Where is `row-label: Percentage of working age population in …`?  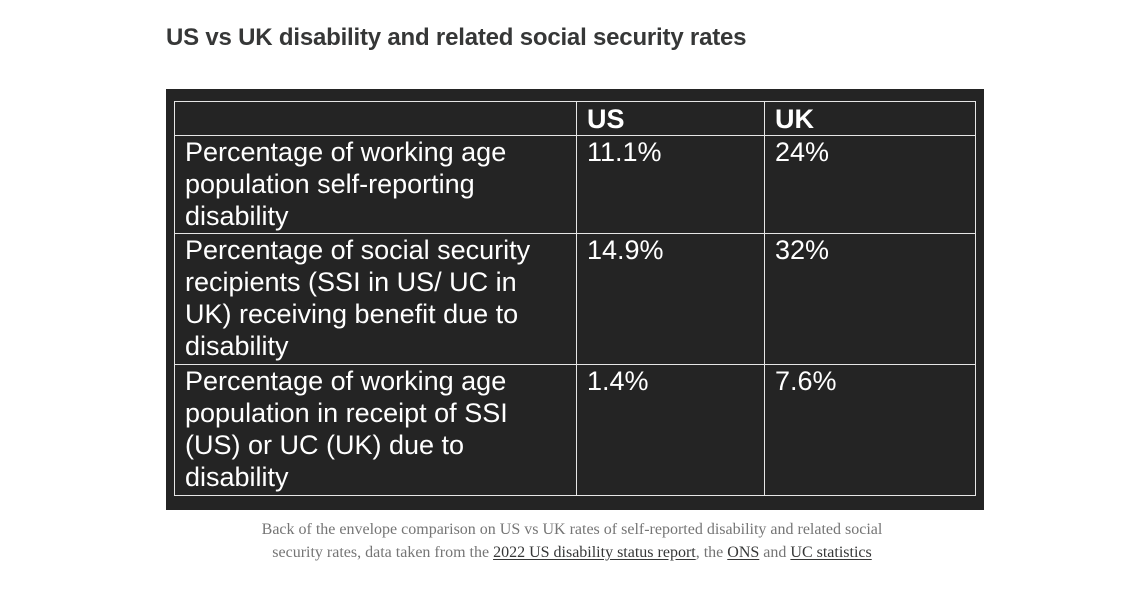 row-label: Percentage of working age population in … is located at coordinates (375, 430).